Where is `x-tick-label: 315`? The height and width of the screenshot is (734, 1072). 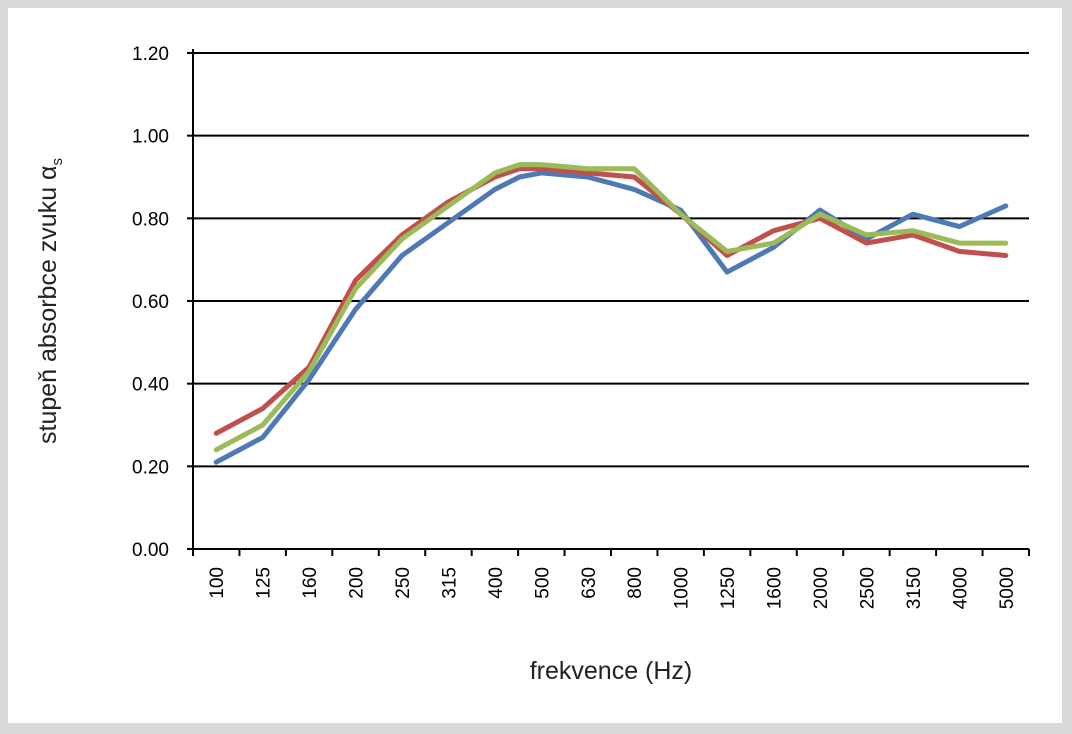
x-tick-label: 315 is located at coordinates (449, 583).